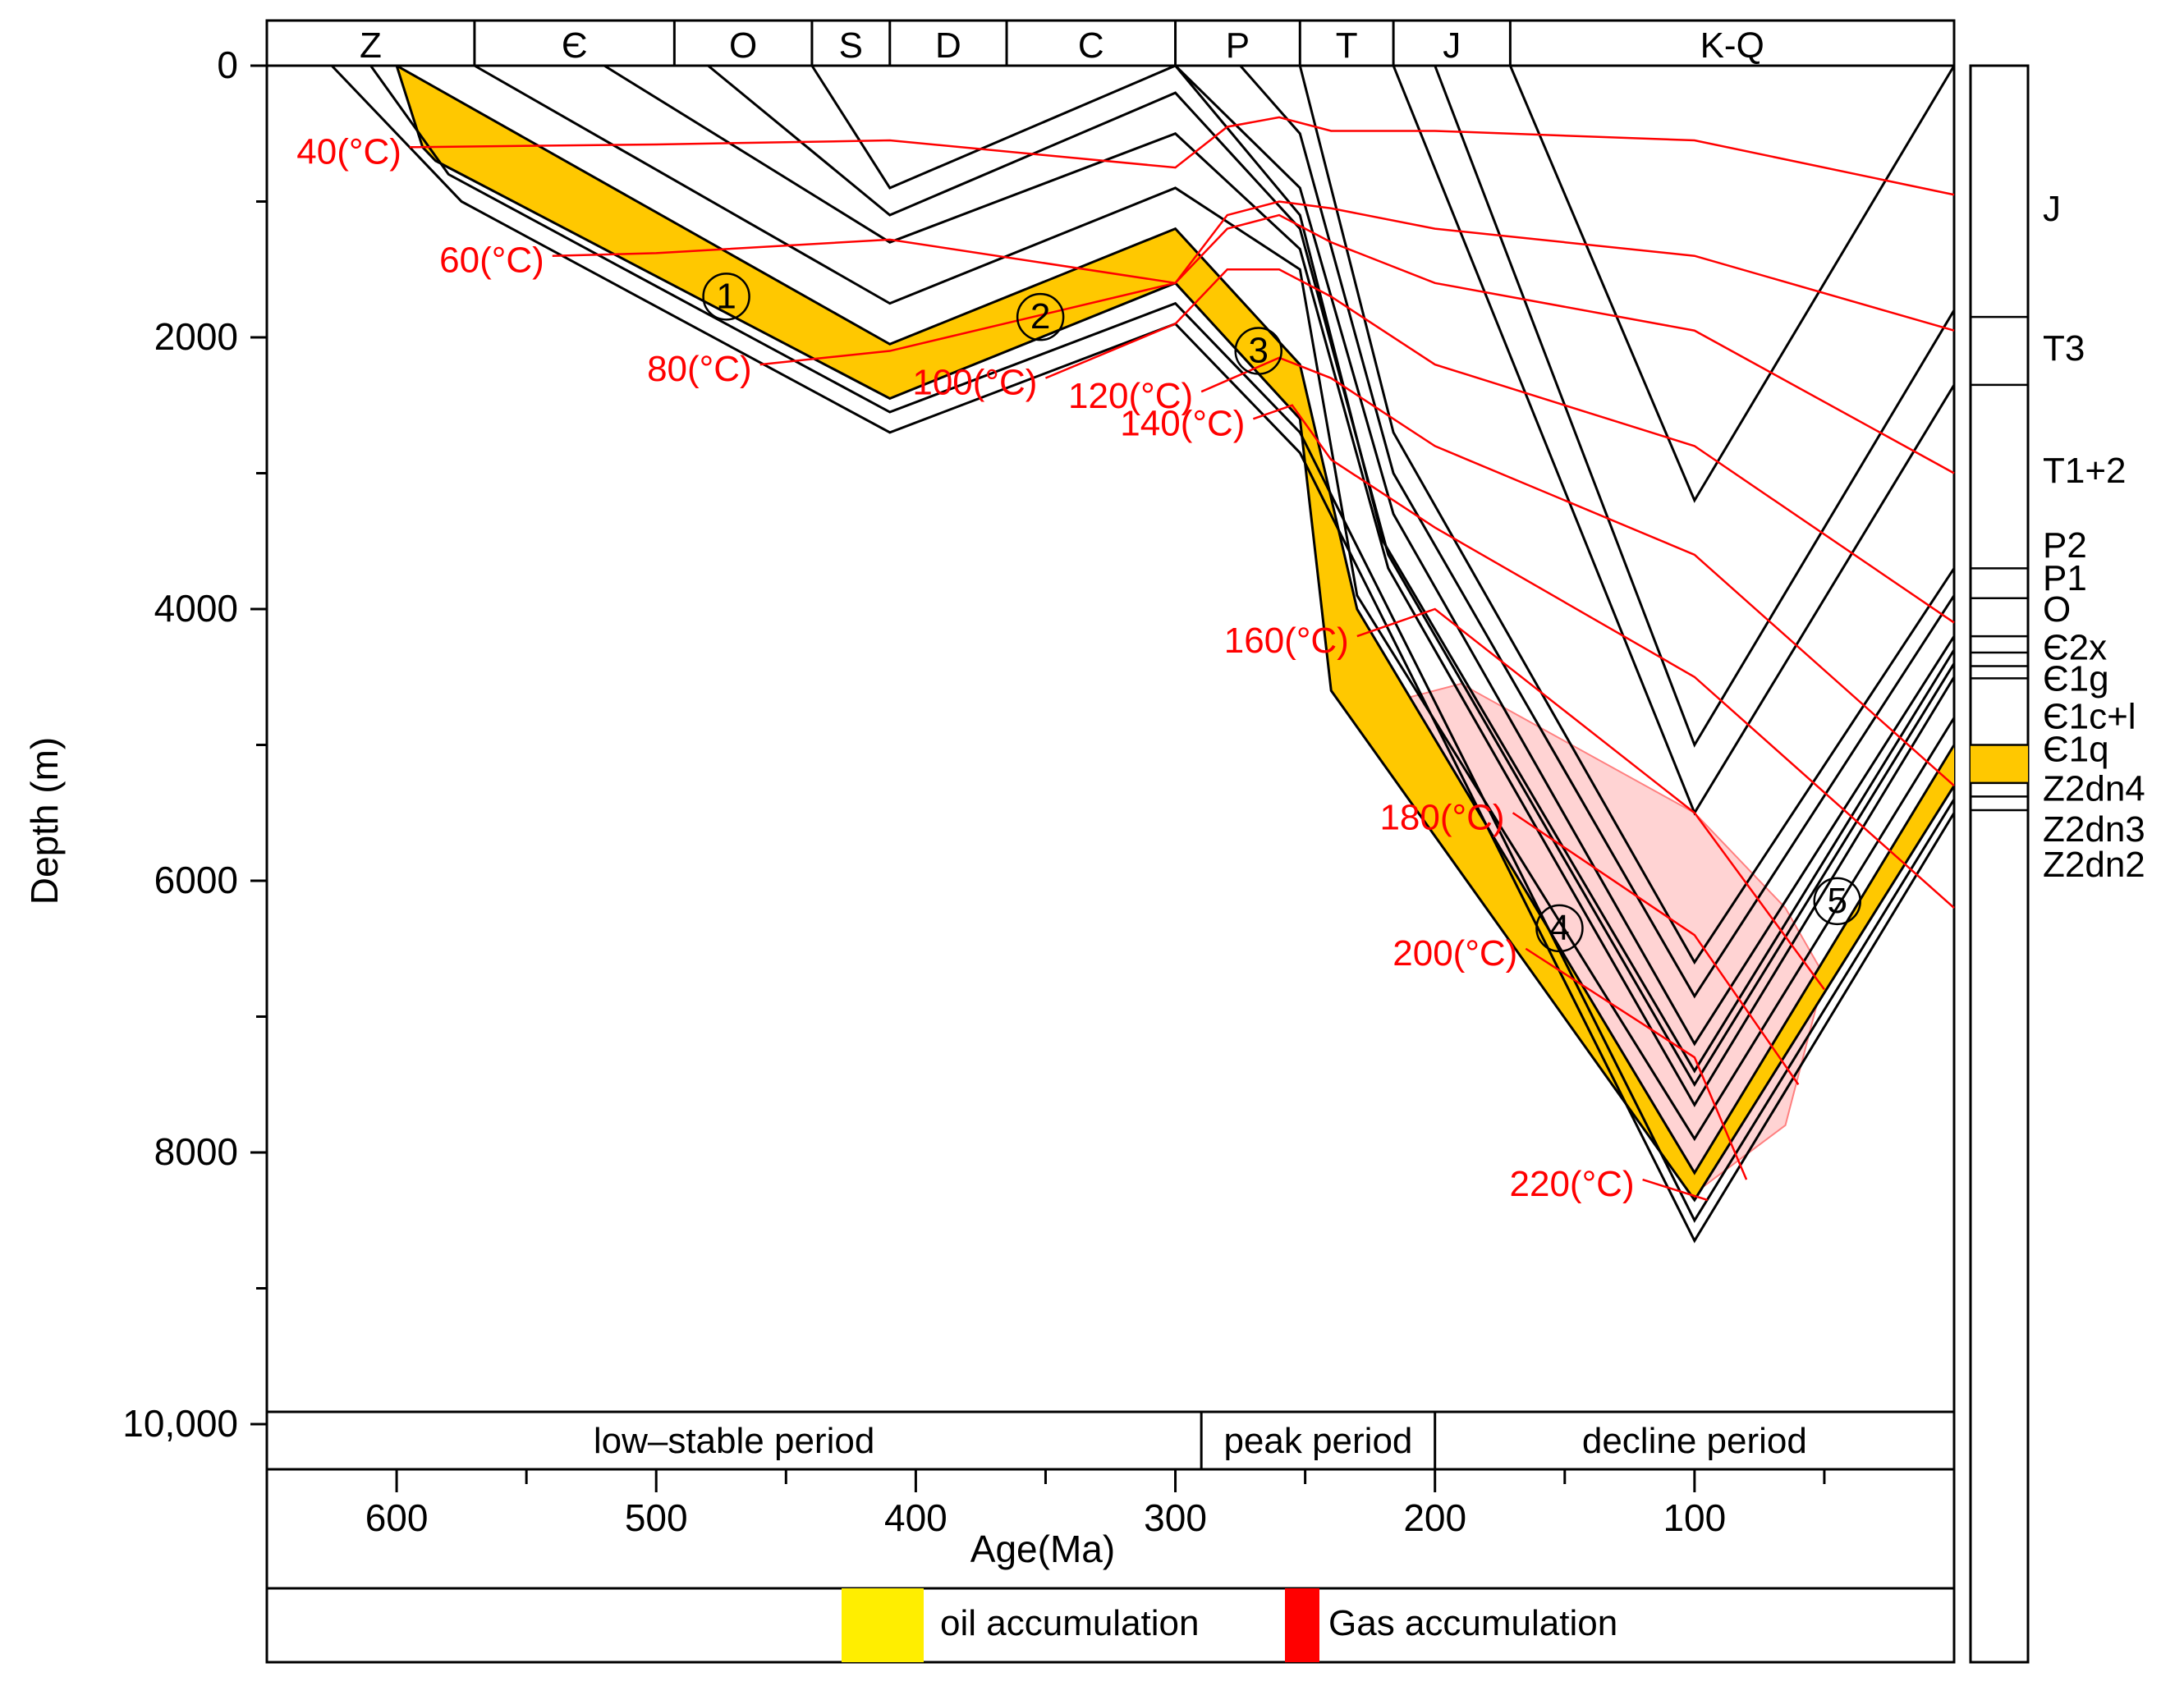 Image resolution: width=2184 pixels, height=1686 pixels. I want to click on burial-line-top-j, so click(1732, 284).